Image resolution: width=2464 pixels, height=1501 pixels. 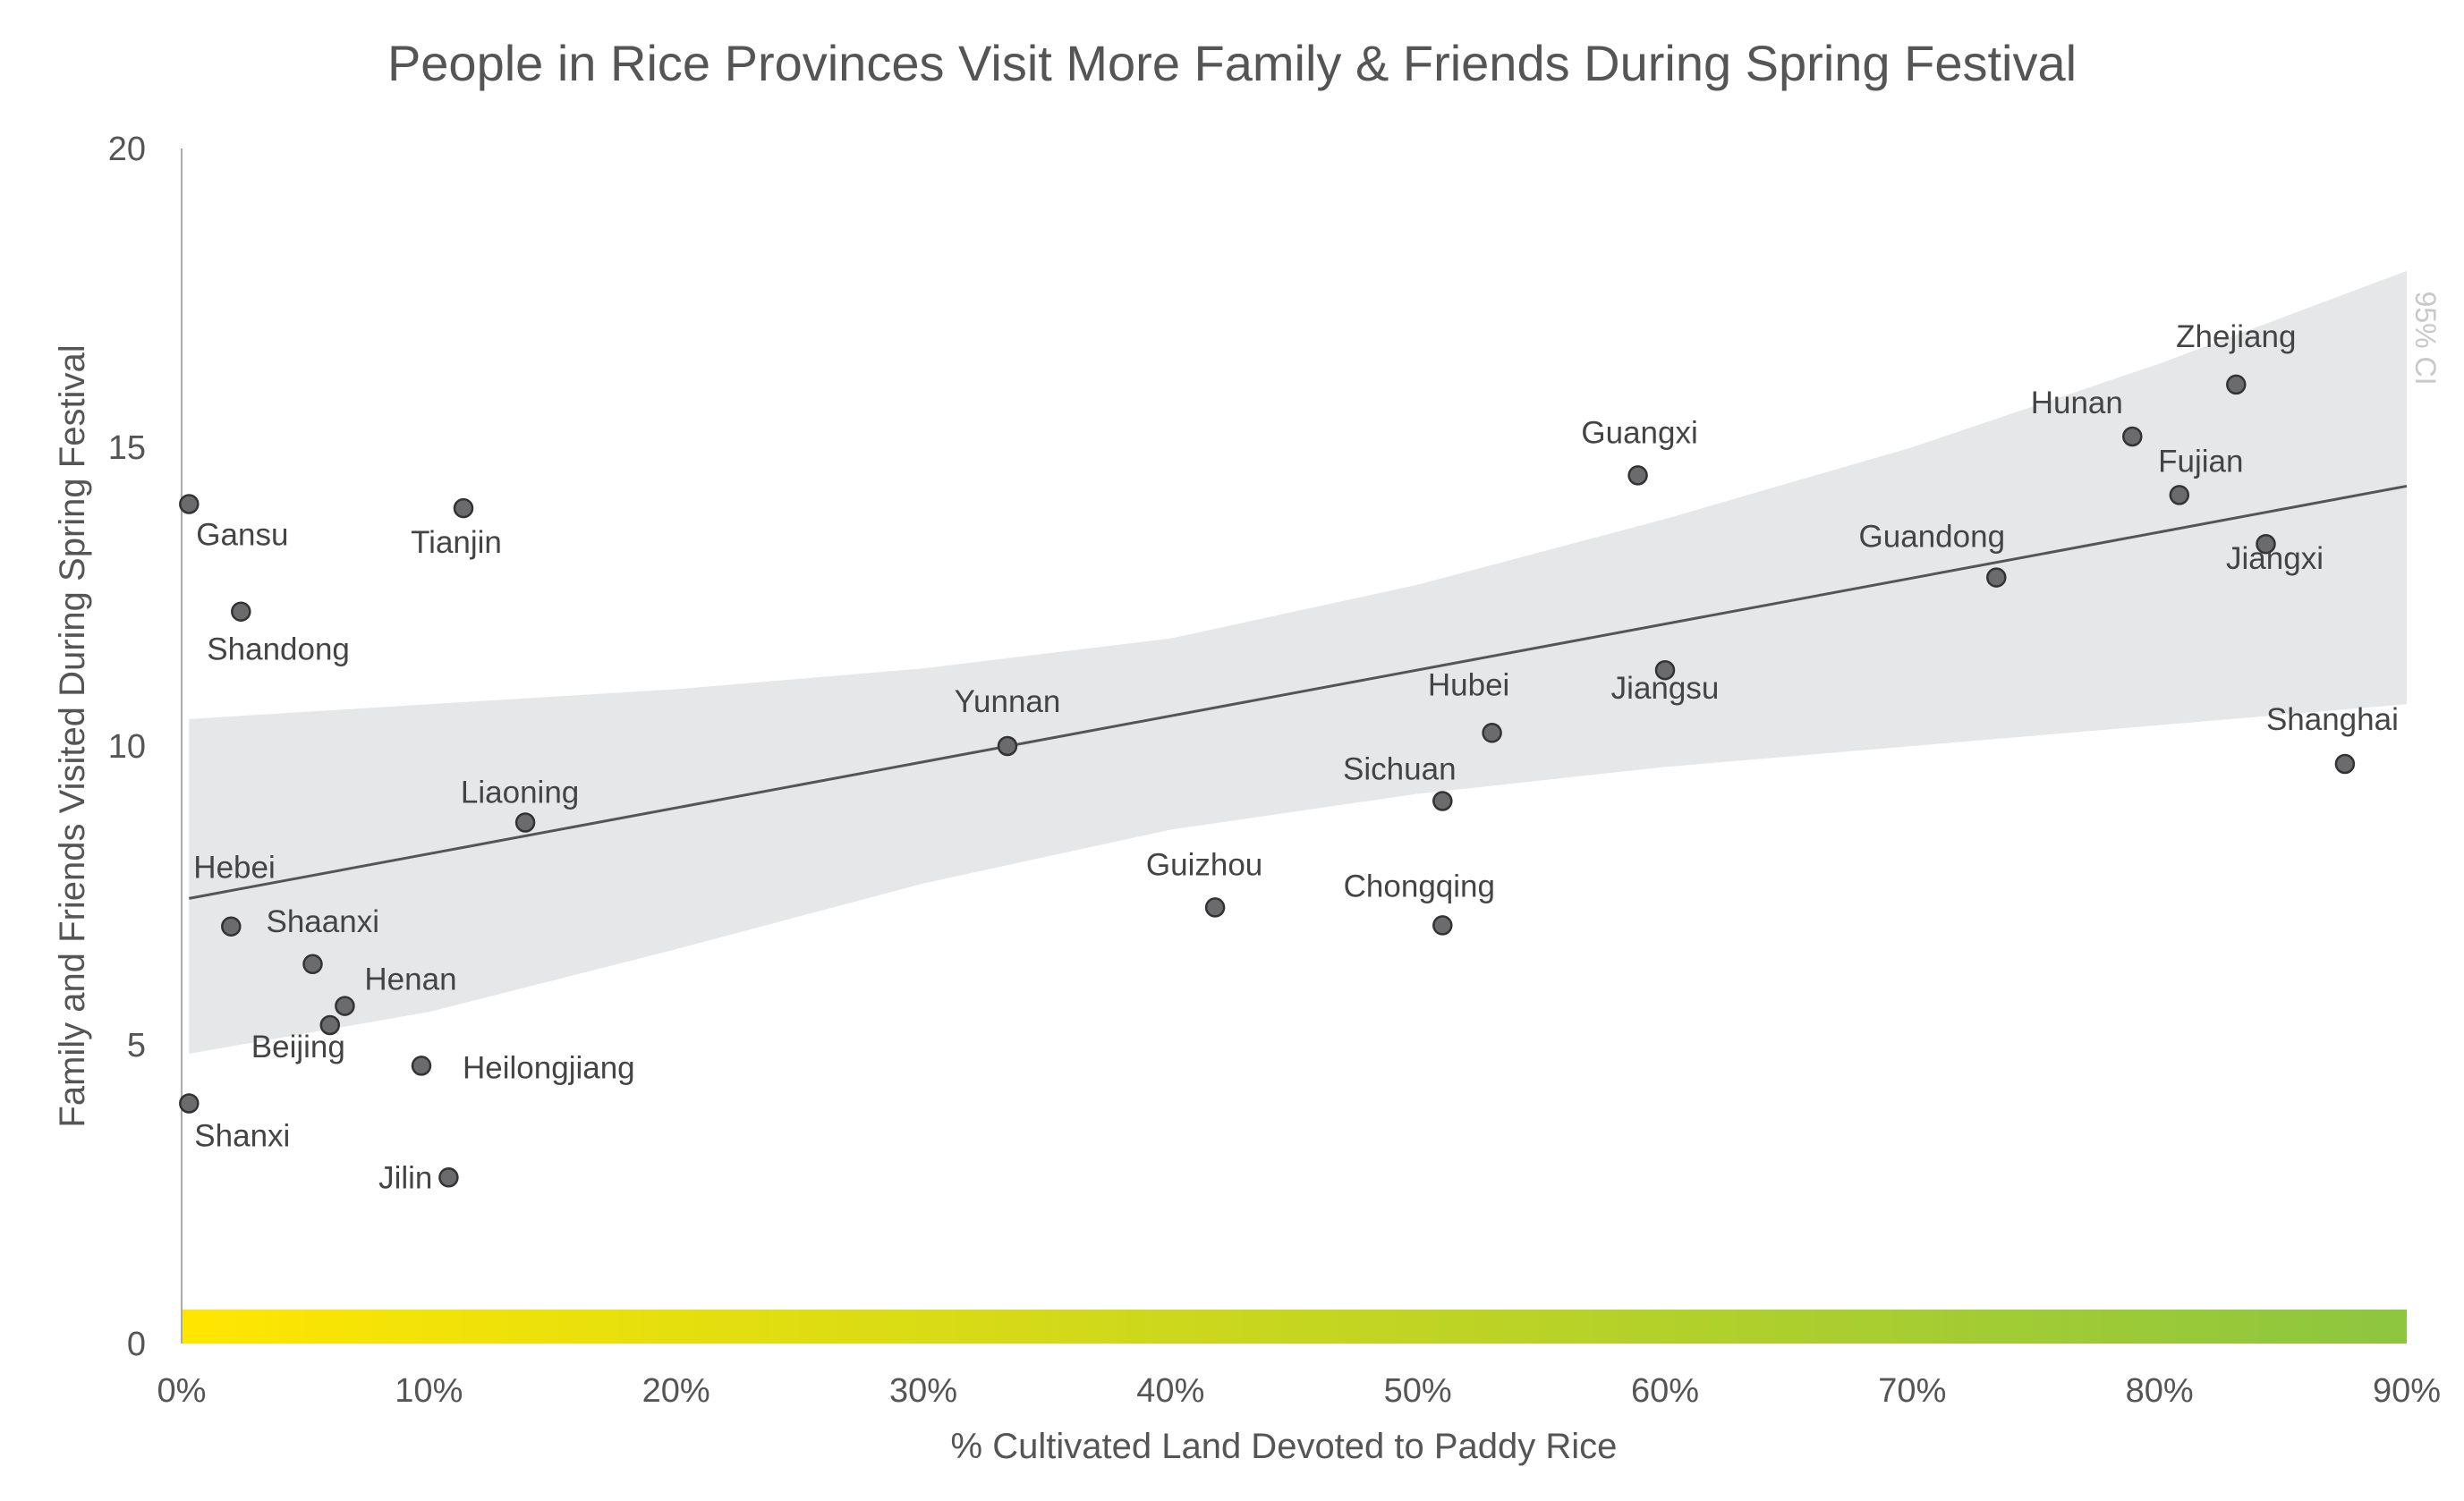 What do you see at coordinates (182, 1391) in the screenshot?
I see `x-tick-label: 0%` at bounding box center [182, 1391].